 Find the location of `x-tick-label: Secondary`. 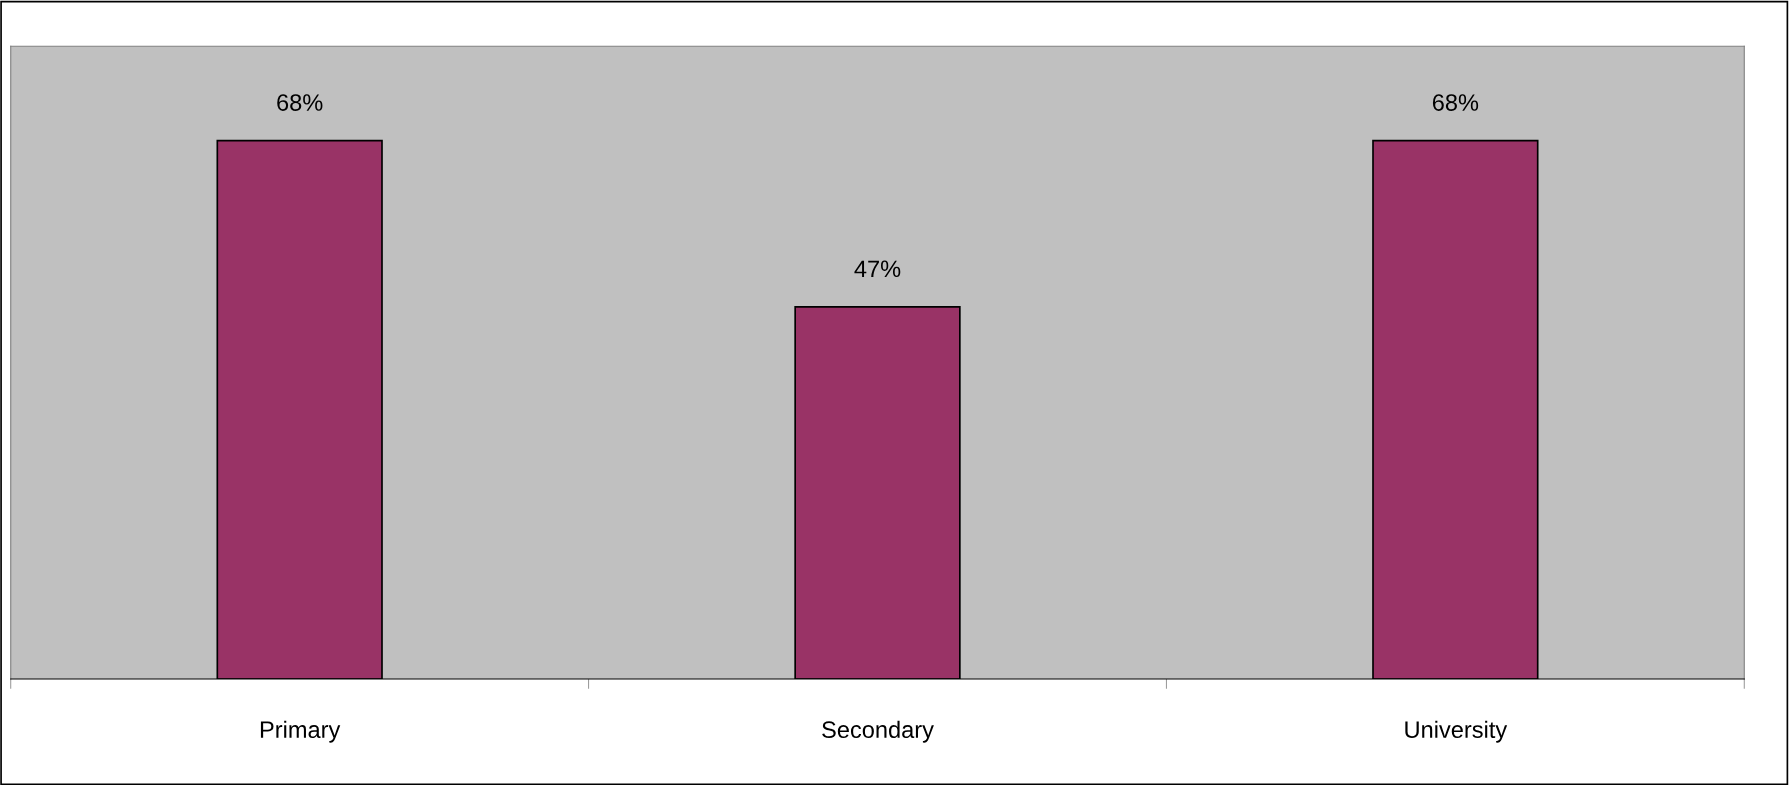

x-tick-label: Secondary is located at coordinates (878, 731).